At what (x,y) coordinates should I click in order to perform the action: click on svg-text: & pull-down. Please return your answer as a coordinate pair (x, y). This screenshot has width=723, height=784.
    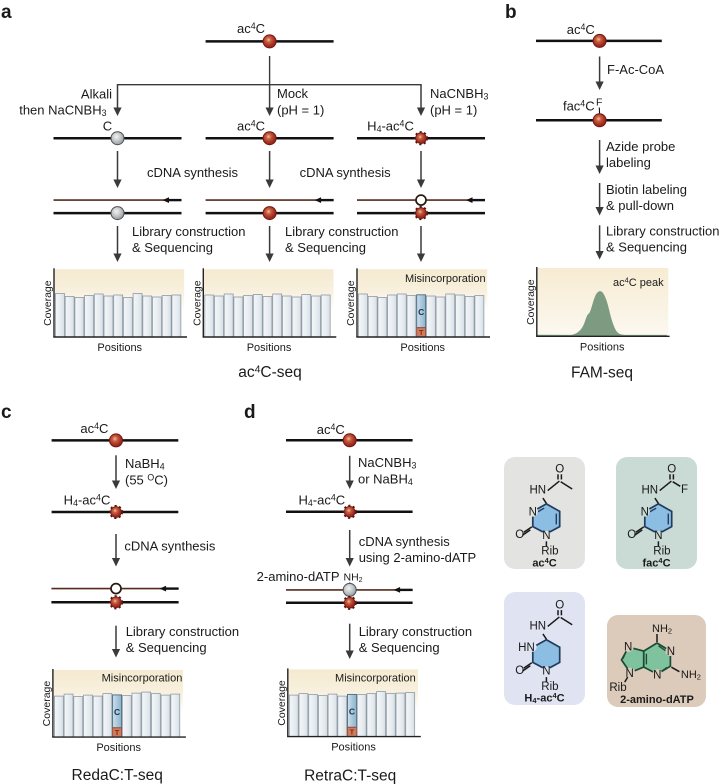
    Looking at the image, I should click on (640, 205).